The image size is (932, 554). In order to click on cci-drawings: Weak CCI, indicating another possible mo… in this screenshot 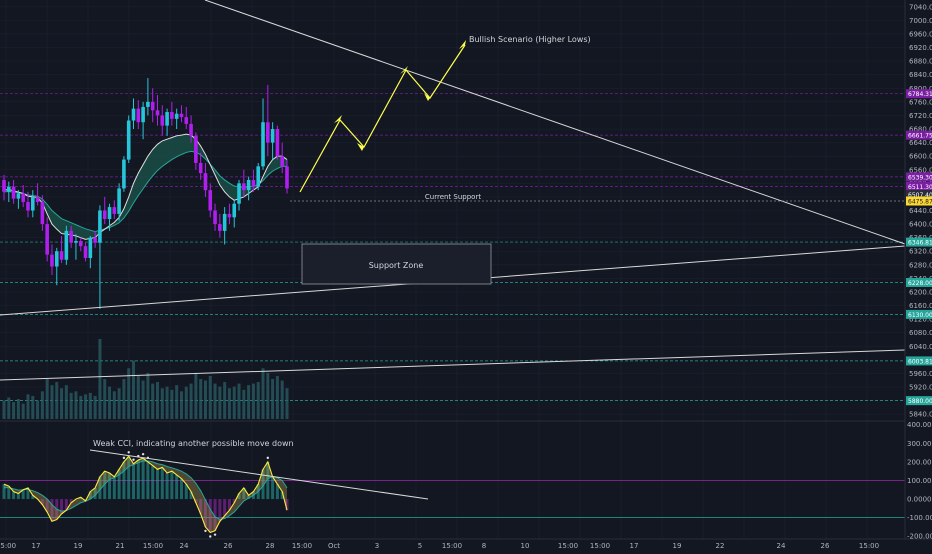, I will do `click(259, 469)`.